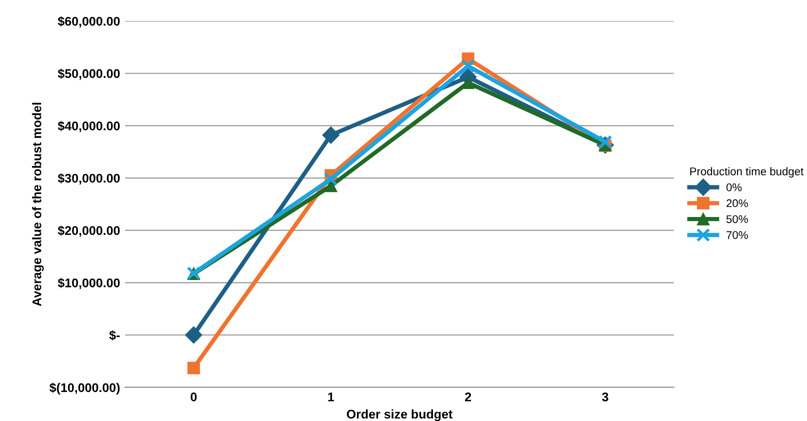  Describe the element at coordinates (737, 203) in the screenshot. I see `legend-label: 20%` at that location.